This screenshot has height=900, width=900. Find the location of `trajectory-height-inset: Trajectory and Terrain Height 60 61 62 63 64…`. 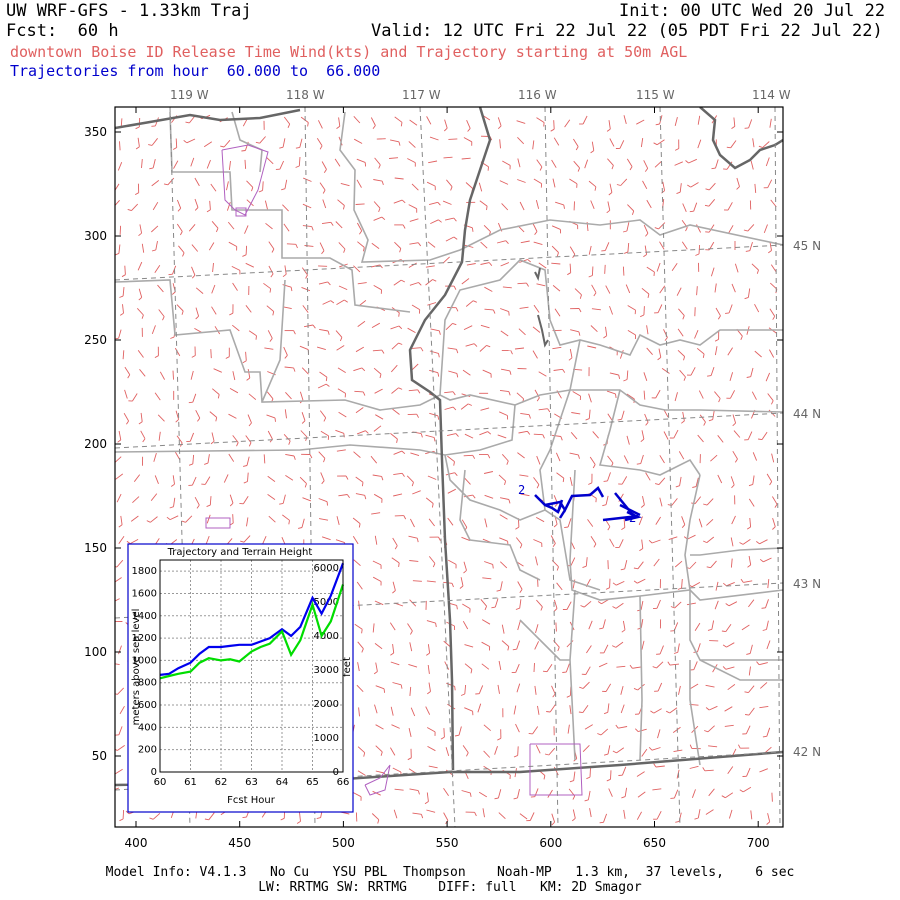

trajectory-height-inset: Trajectory and Terrain Height 60 61 62 63 64… is located at coordinates (240, 678).